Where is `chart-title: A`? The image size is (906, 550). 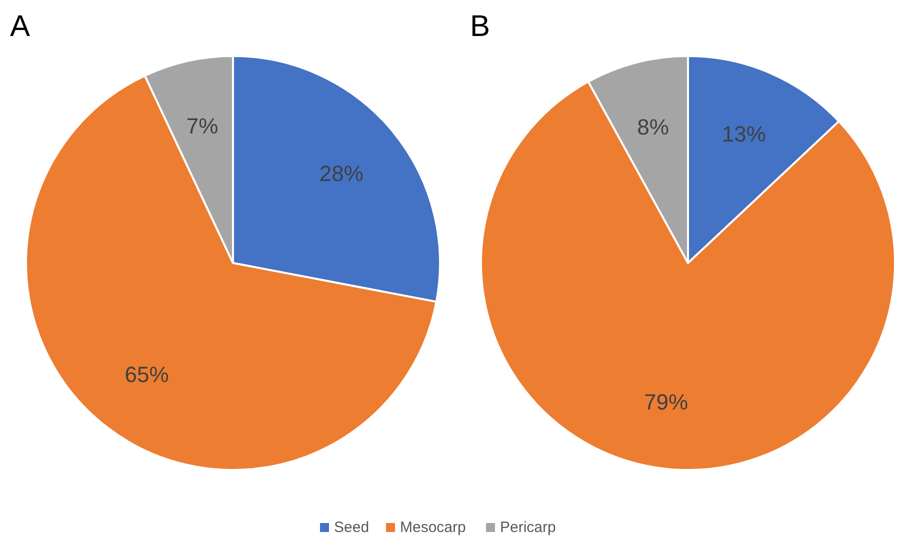
chart-title: A is located at coordinates (20, 26).